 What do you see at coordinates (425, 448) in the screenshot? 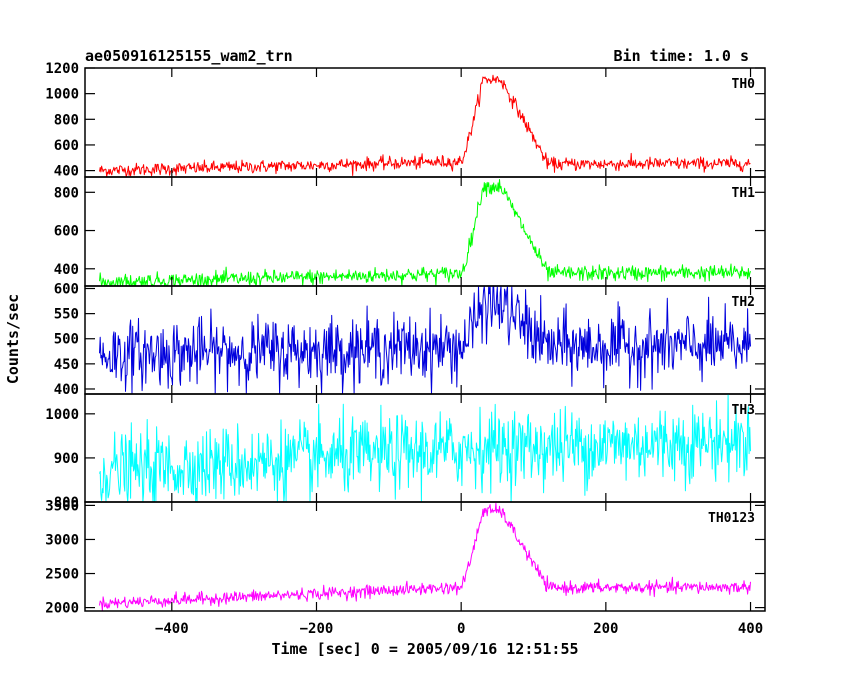
I see `series-th3` at bounding box center [425, 448].